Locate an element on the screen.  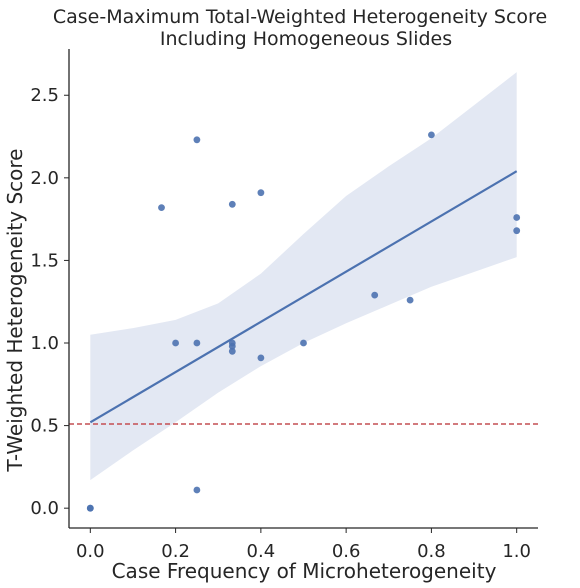
chart-title-line-2: Including Homogeneous Slides is located at coordinates (306, 39).